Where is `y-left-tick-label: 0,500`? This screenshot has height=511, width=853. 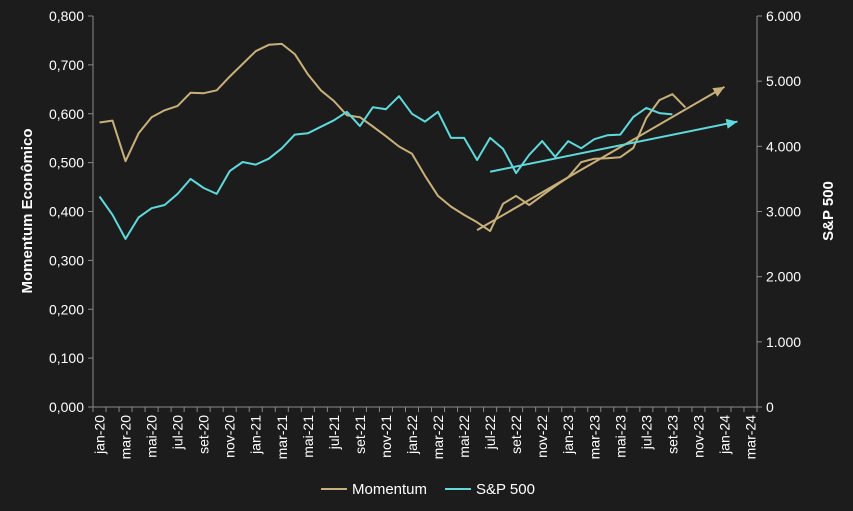 y-left-tick-label: 0,500 is located at coordinates (66, 163).